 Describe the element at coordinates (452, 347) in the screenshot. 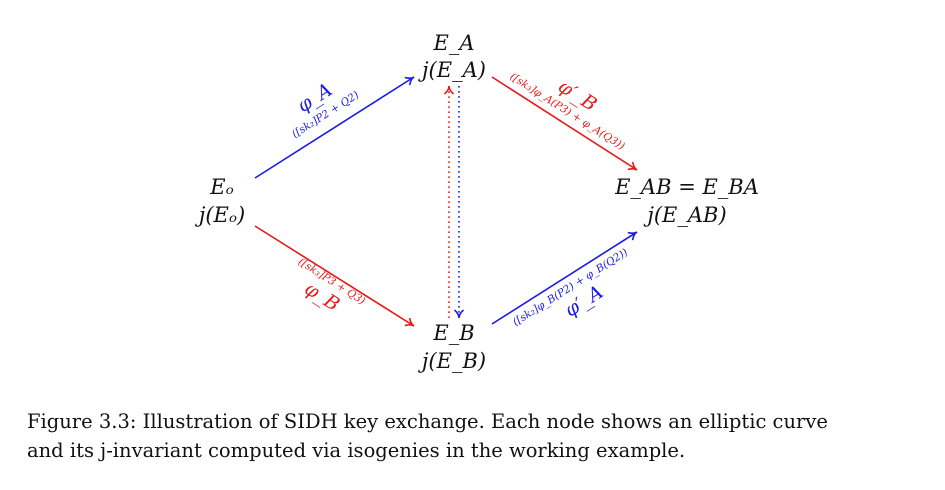

I see `node-eb: E_B j(E_B)` at that location.